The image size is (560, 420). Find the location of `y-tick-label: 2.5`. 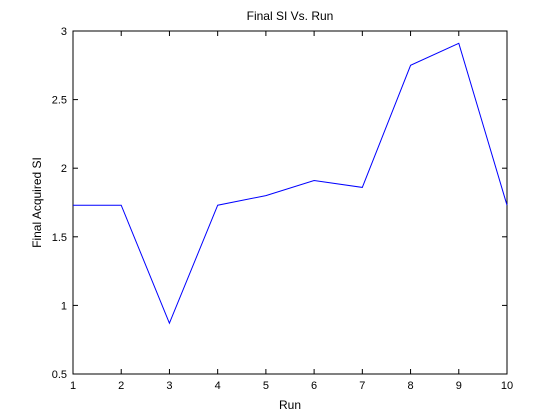

y-tick-label: 2.5 is located at coordinates (59, 101).